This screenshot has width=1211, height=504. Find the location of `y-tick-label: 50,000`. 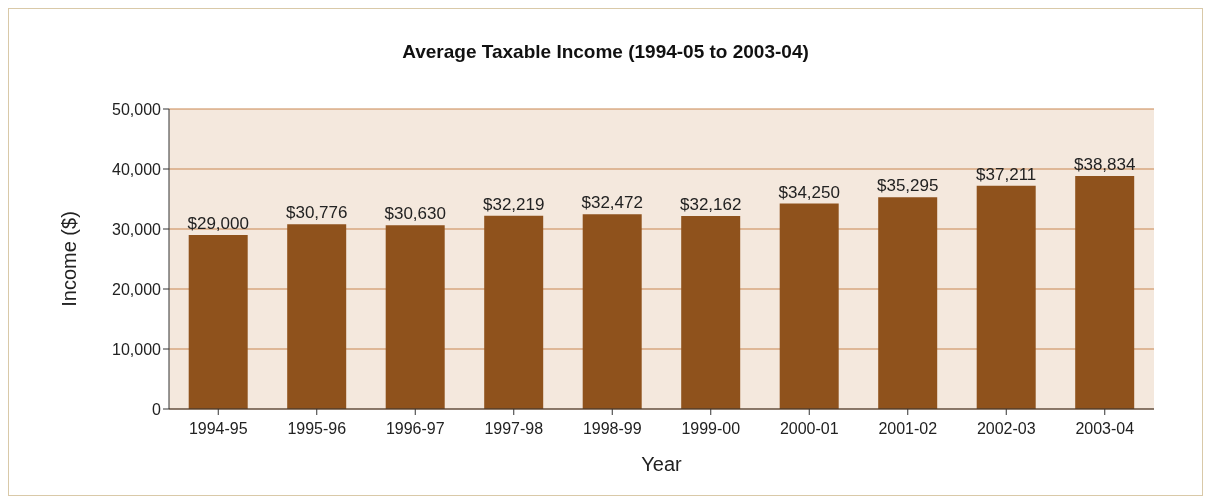

y-tick-label: 50,000 is located at coordinates (137, 109).